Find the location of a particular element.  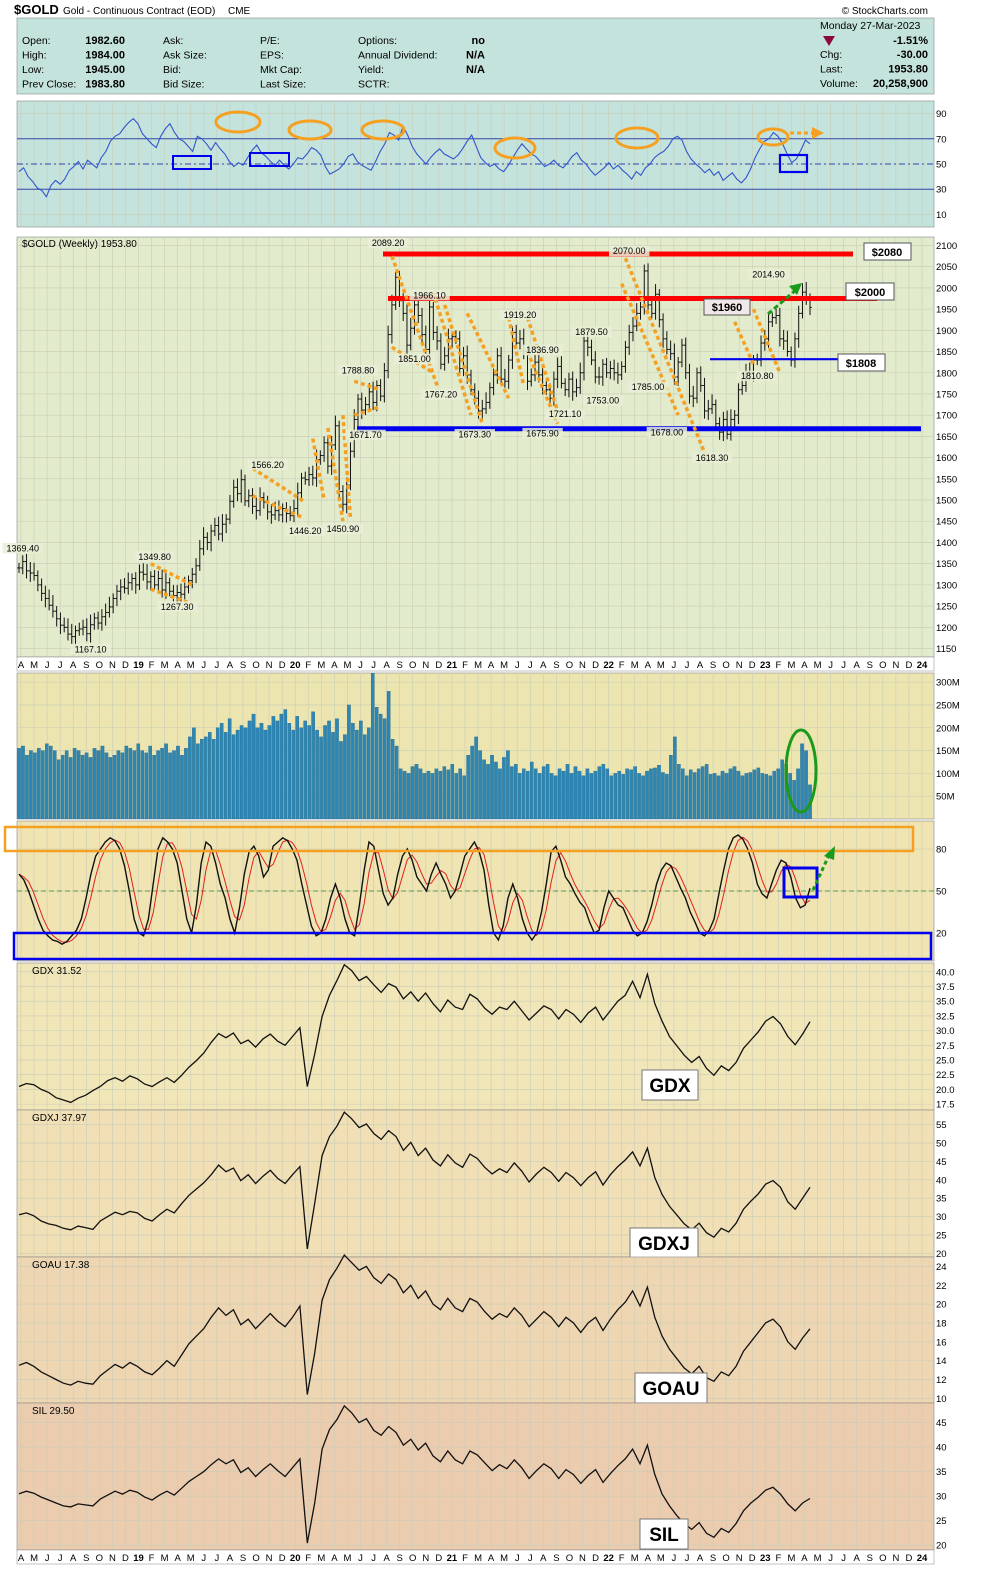

x-tick-month: S is located at coordinates (713, 1558).